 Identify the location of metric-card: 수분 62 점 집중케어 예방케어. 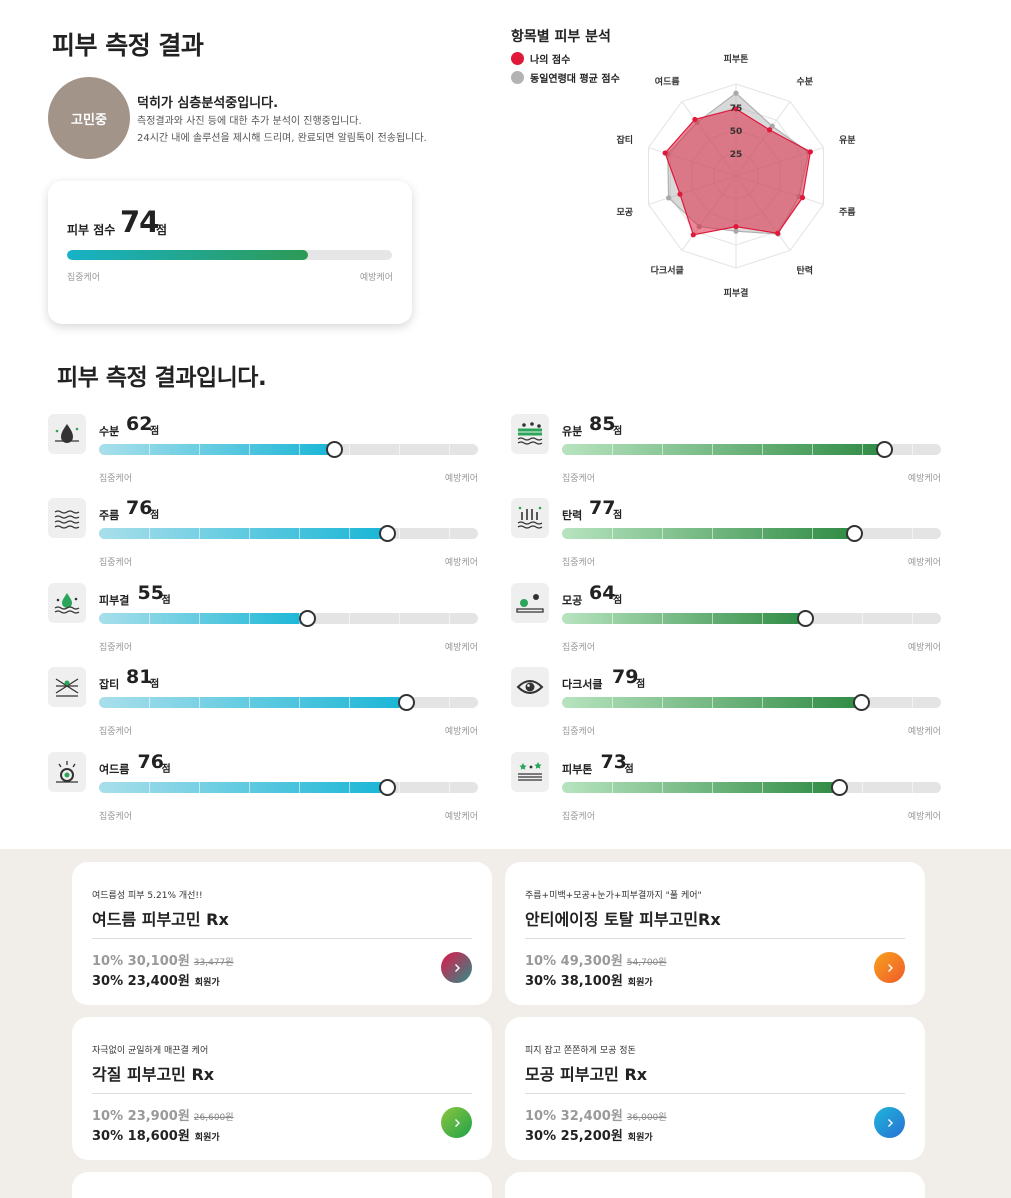
(268, 453).